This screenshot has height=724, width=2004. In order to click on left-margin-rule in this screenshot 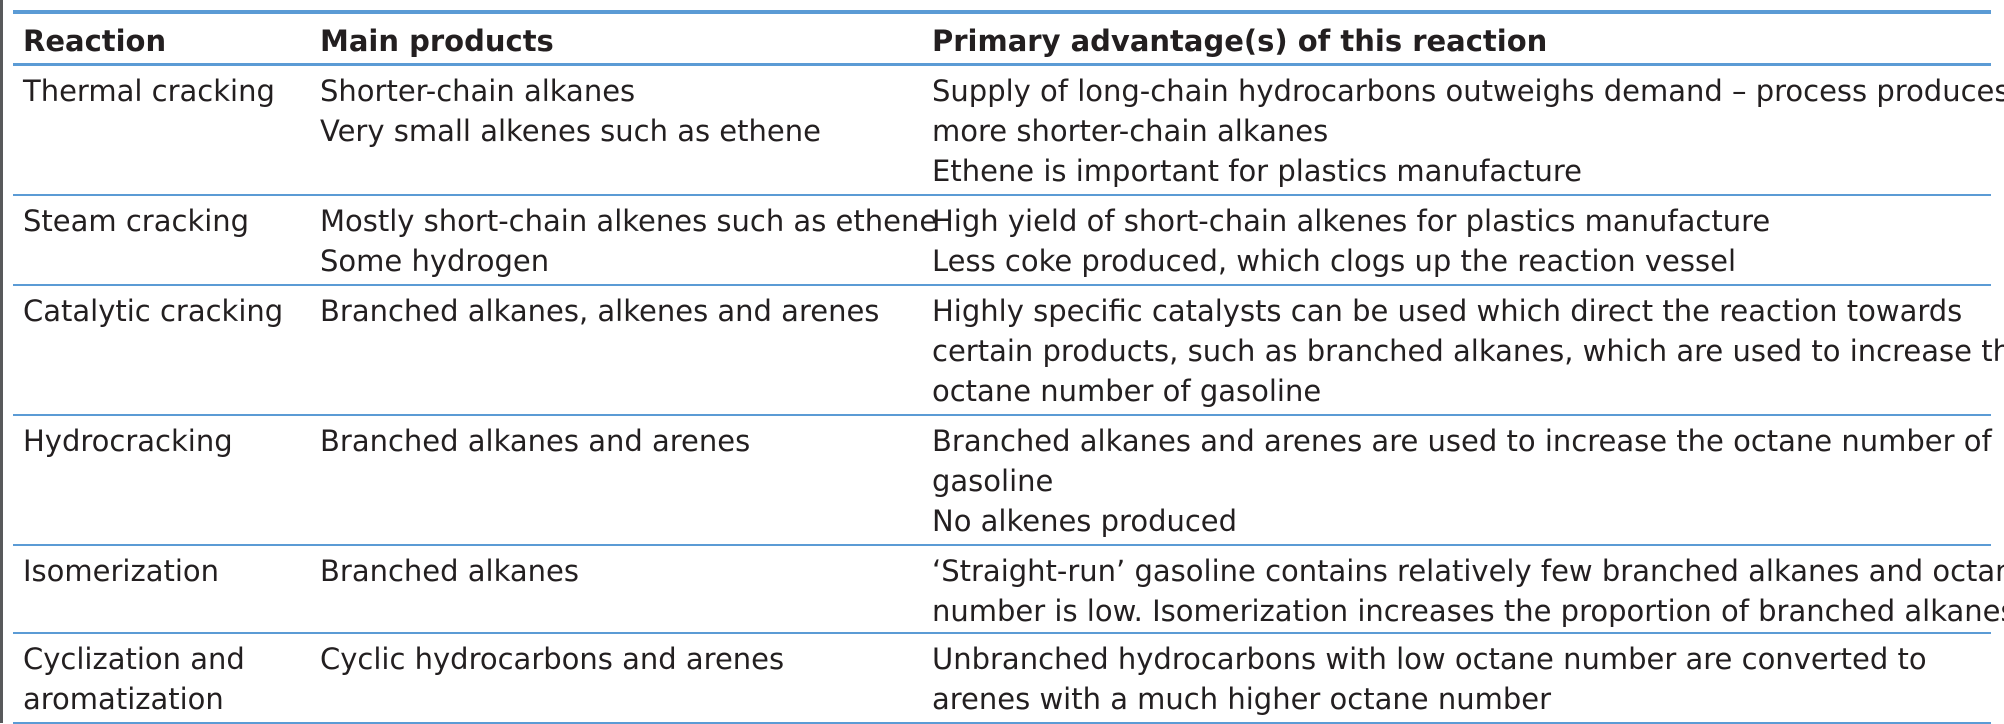, I will do `click(1, 361)`.